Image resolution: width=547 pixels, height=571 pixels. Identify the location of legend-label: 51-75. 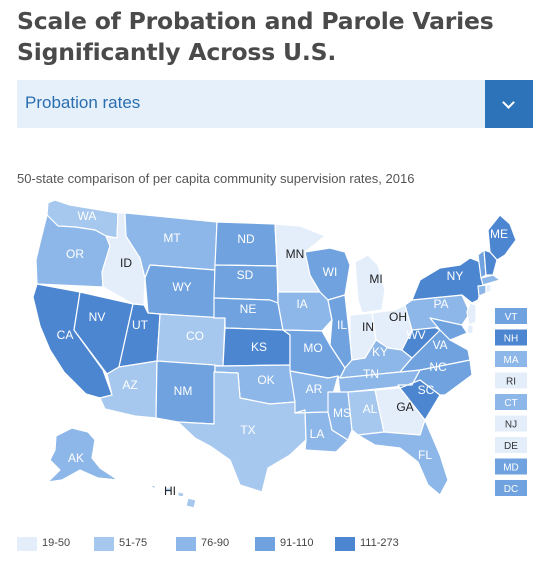
(133, 543).